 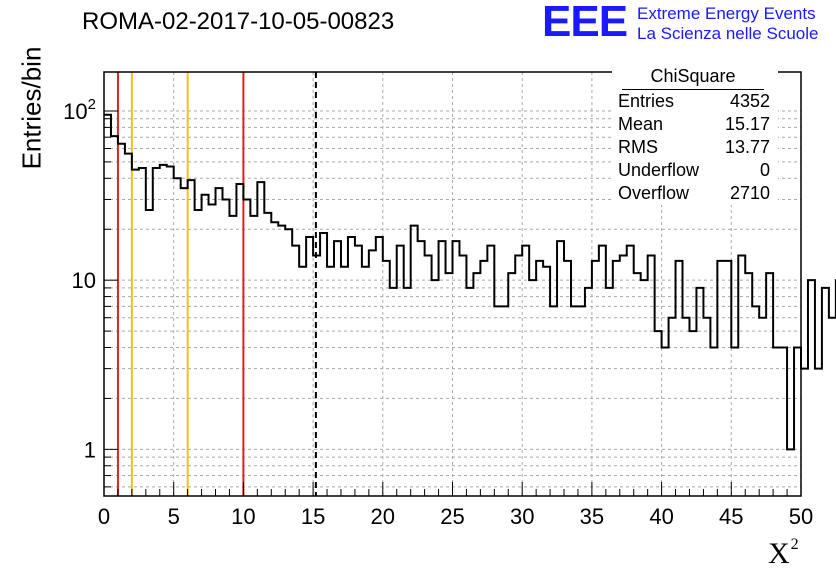 I want to click on stats-row-rms: RMS 13.77, so click(x=695, y=147).